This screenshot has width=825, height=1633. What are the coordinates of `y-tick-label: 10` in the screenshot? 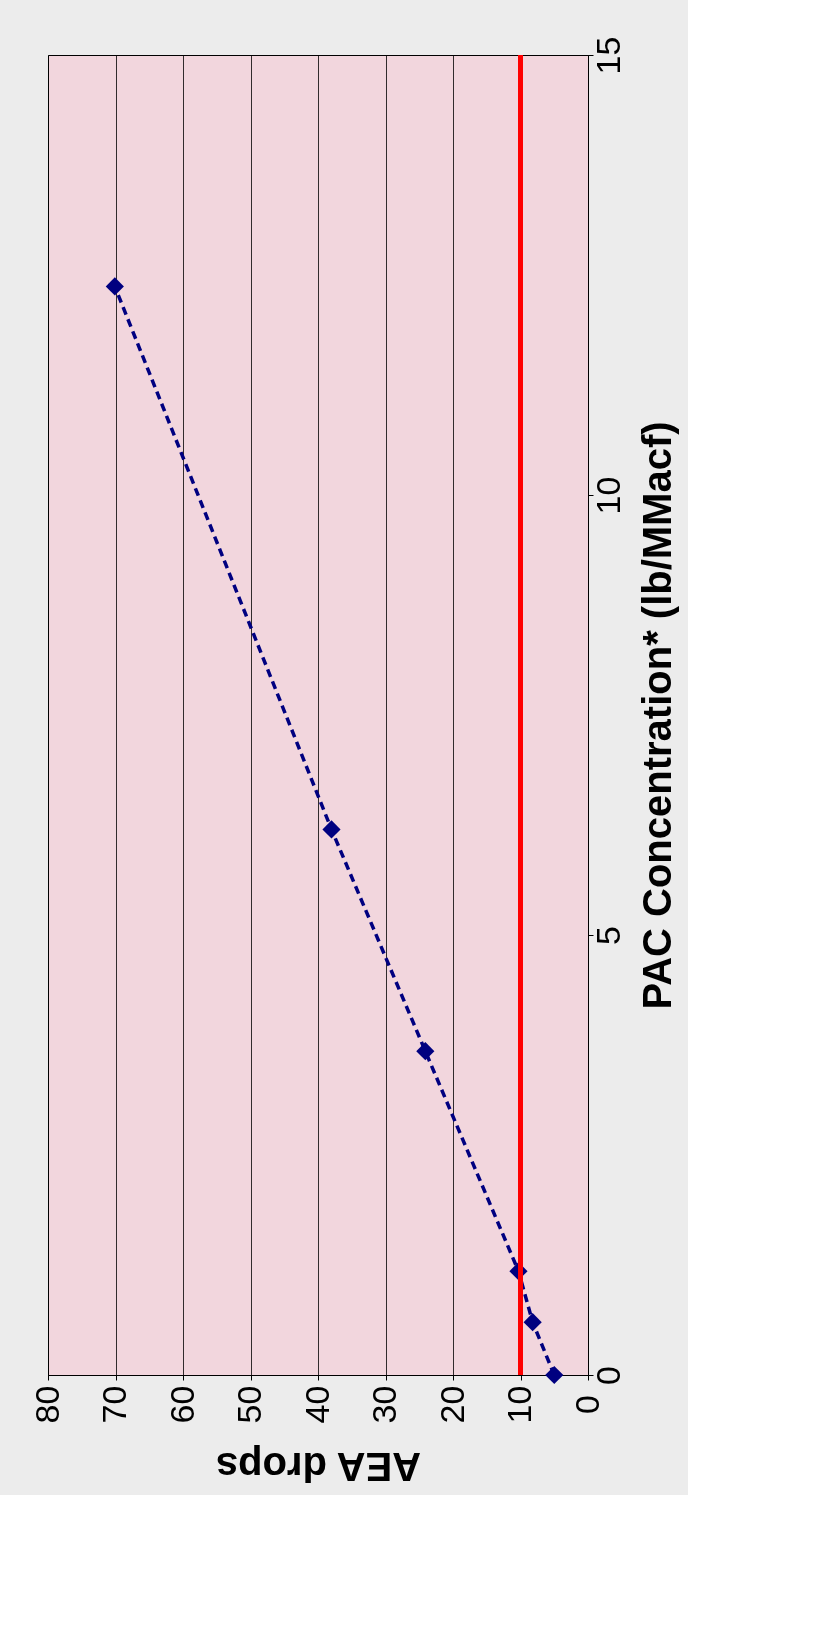 It's located at (607, 495).